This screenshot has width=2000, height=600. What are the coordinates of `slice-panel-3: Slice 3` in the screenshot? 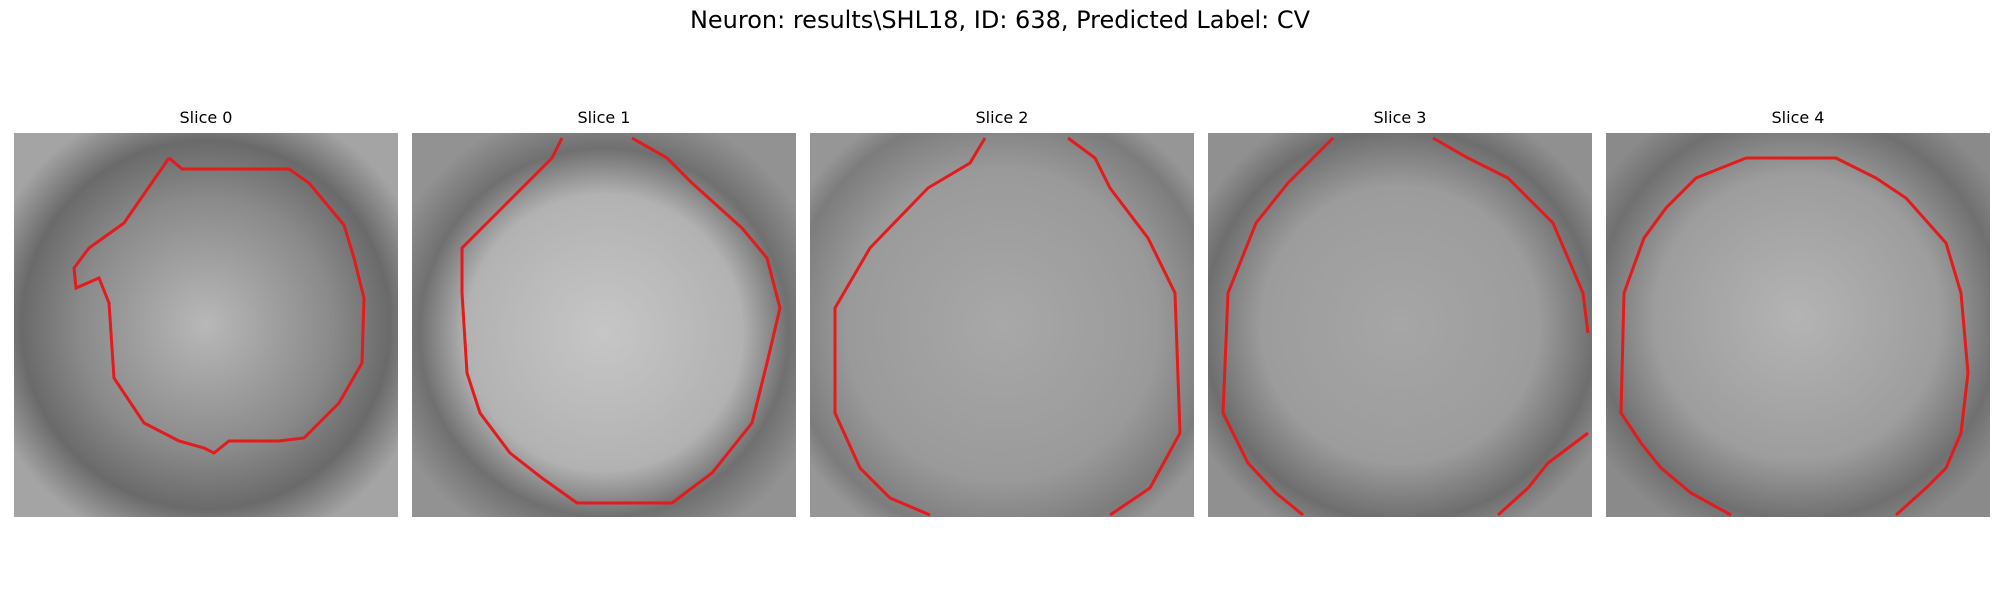 It's located at (1400, 313).